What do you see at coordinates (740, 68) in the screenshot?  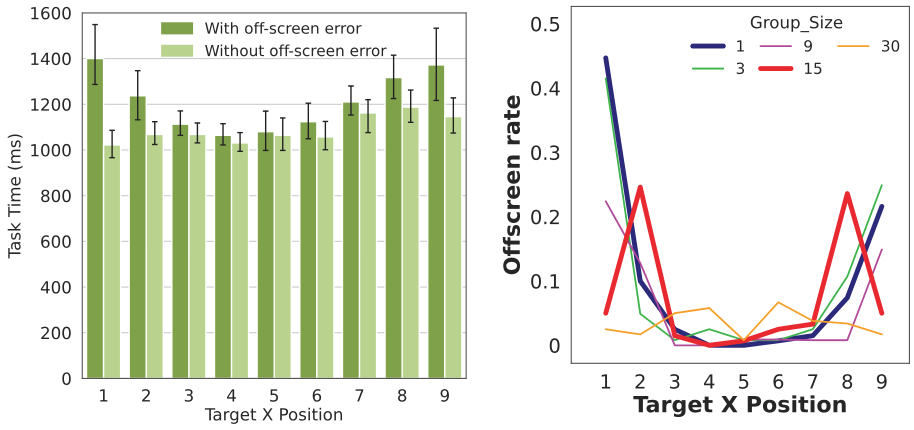 I see `legend-label: 3` at bounding box center [740, 68].